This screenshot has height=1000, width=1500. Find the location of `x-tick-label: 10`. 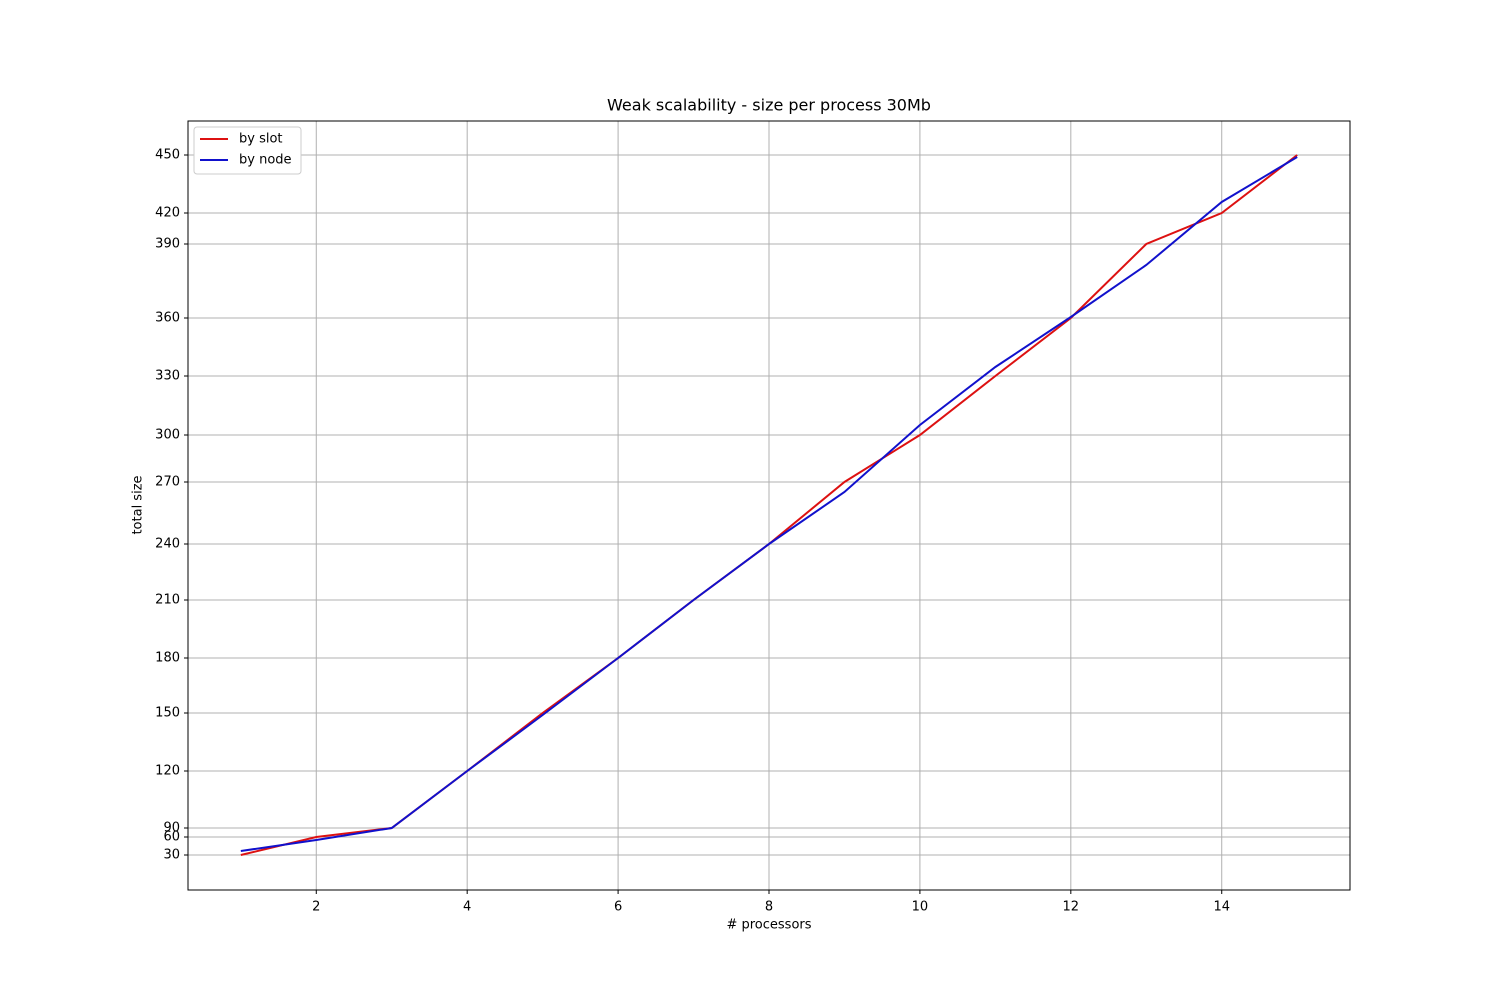

x-tick-label: 10 is located at coordinates (920, 907).